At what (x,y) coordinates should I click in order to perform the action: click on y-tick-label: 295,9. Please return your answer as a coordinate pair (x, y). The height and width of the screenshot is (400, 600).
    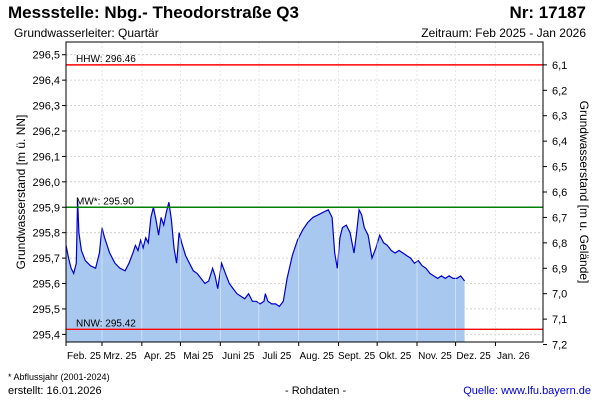
    Looking at the image, I should click on (46, 208).